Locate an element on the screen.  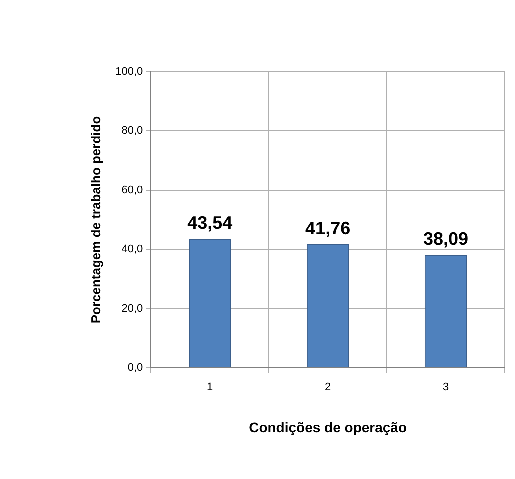
y-tick-label: 60,0 is located at coordinates (133, 190).